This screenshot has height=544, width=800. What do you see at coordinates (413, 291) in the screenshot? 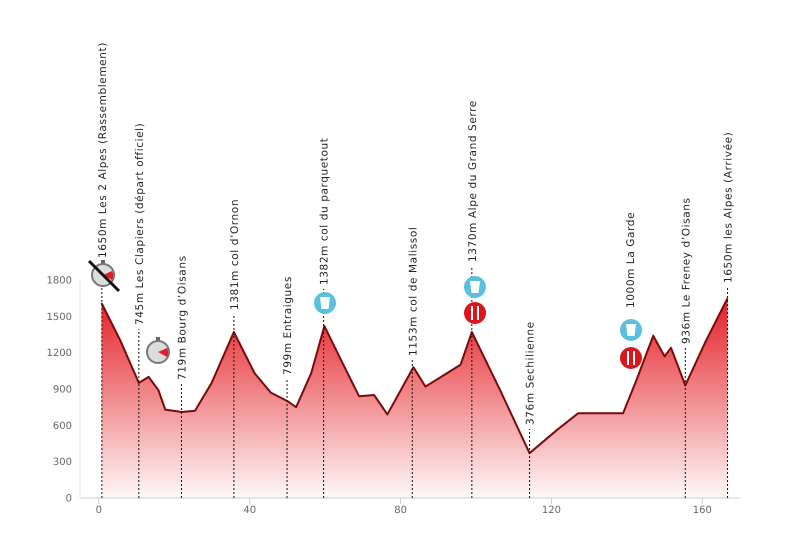
I see `ref-line-label: 1153m col de Malissol` at bounding box center [413, 291].